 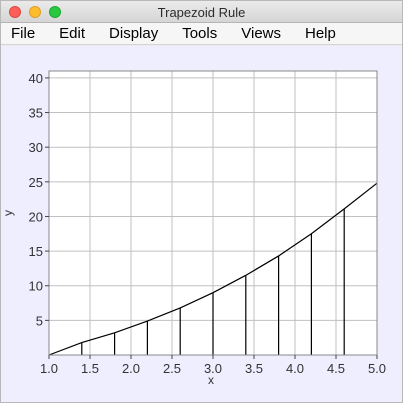 I want to click on y-tick-label: 10, so click(x=36, y=286).